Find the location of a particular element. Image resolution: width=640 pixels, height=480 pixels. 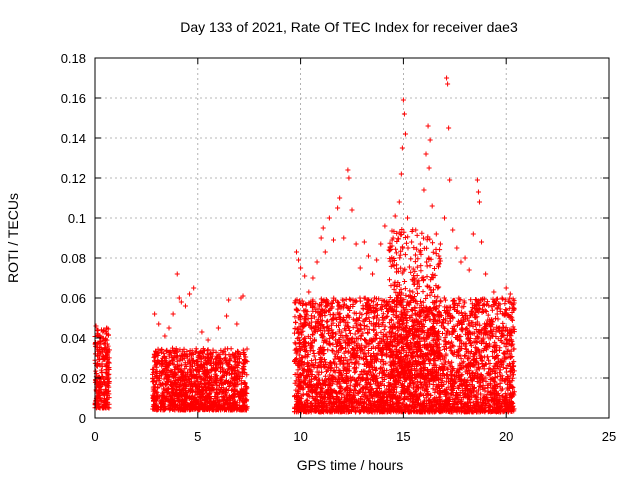

y-axis-label: ROTI / TECUs is located at coordinates (13, 238).